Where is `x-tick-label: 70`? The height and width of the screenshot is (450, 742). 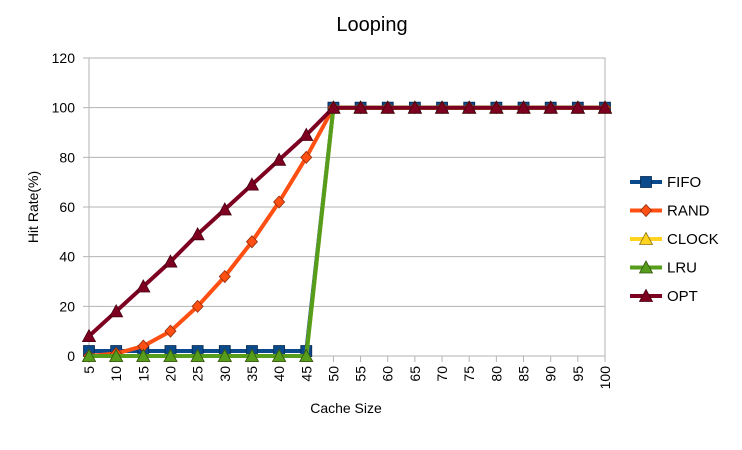
x-tick-label: 70 is located at coordinates (442, 374).